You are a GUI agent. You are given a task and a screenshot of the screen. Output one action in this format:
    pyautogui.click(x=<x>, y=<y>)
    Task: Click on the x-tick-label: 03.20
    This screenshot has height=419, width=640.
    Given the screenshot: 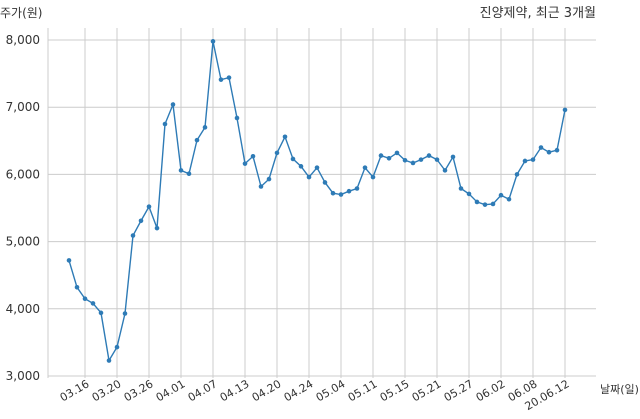 What is the action you would take?
    pyautogui.click(x=107, y=390)
    